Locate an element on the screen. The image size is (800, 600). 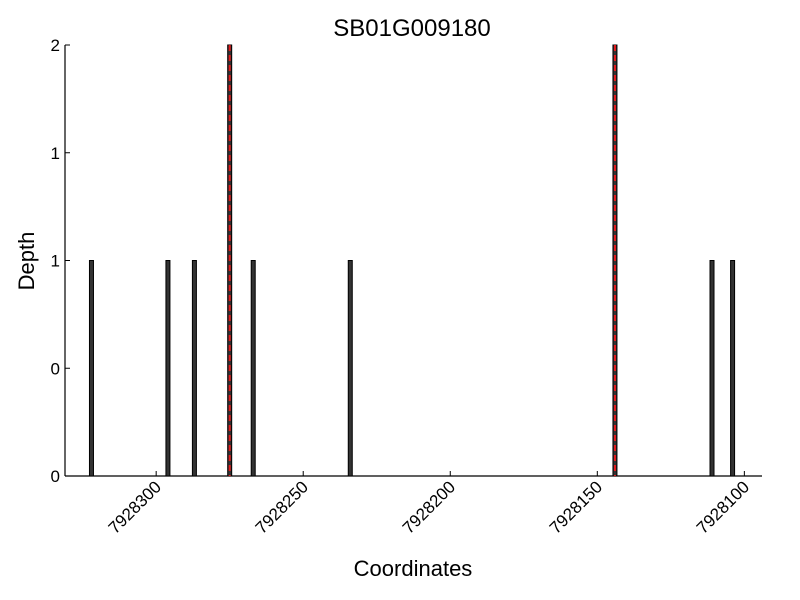
x-tick-label: 7928150 is located at coordinates (576, 507).